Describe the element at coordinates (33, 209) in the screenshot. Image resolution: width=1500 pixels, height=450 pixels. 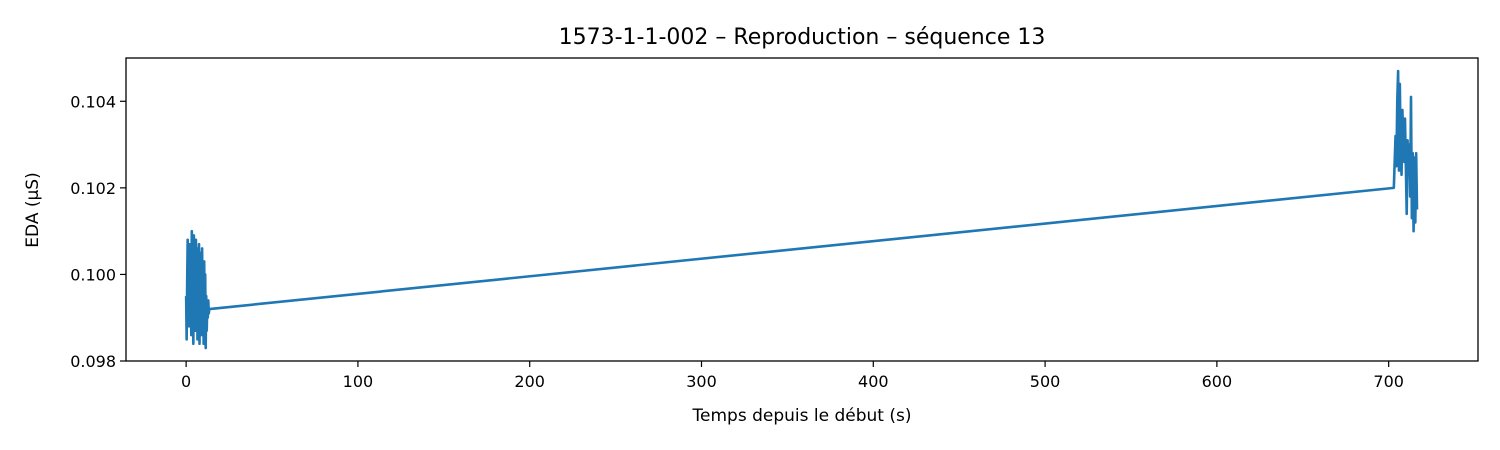
I see `y-axis-label: EDA (µS)` at that location.